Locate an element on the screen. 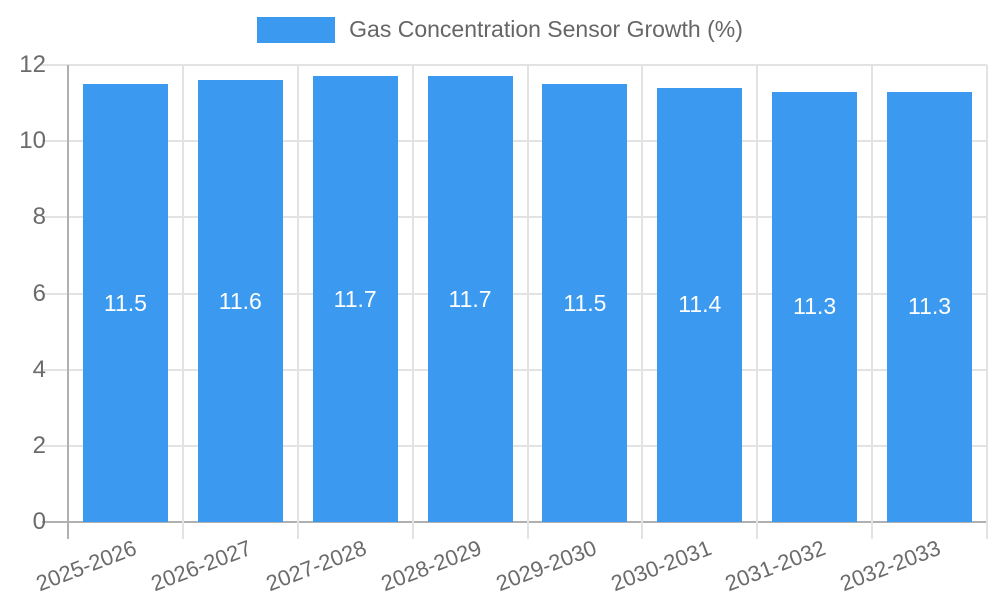 The image size is (1000, 600). y-tick-label: 2 is located at coordinates (39, 445).